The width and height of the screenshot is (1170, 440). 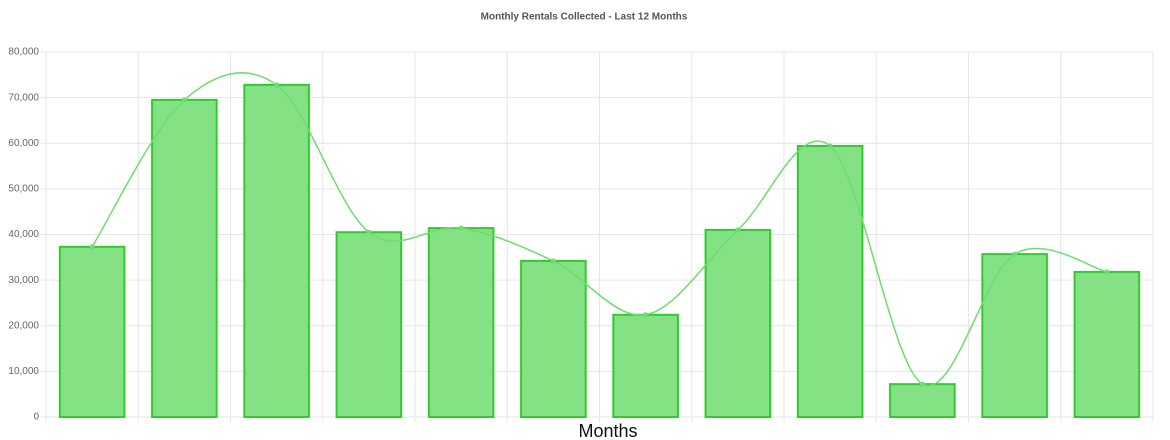 I want to click on y-tick-label: 20,000, so click(x=23, y=325).